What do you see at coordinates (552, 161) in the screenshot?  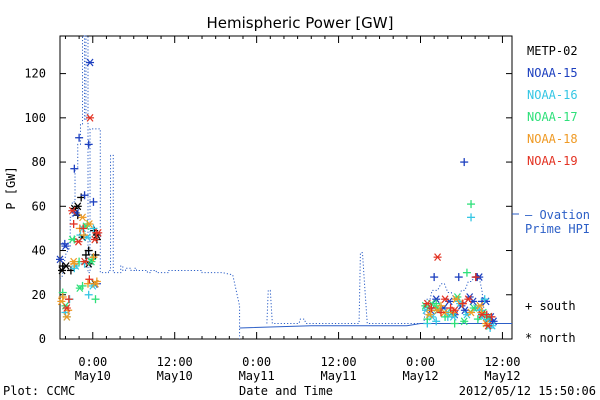 I see `legend-entry: NOAA-19` at bounding box center [552, 161].